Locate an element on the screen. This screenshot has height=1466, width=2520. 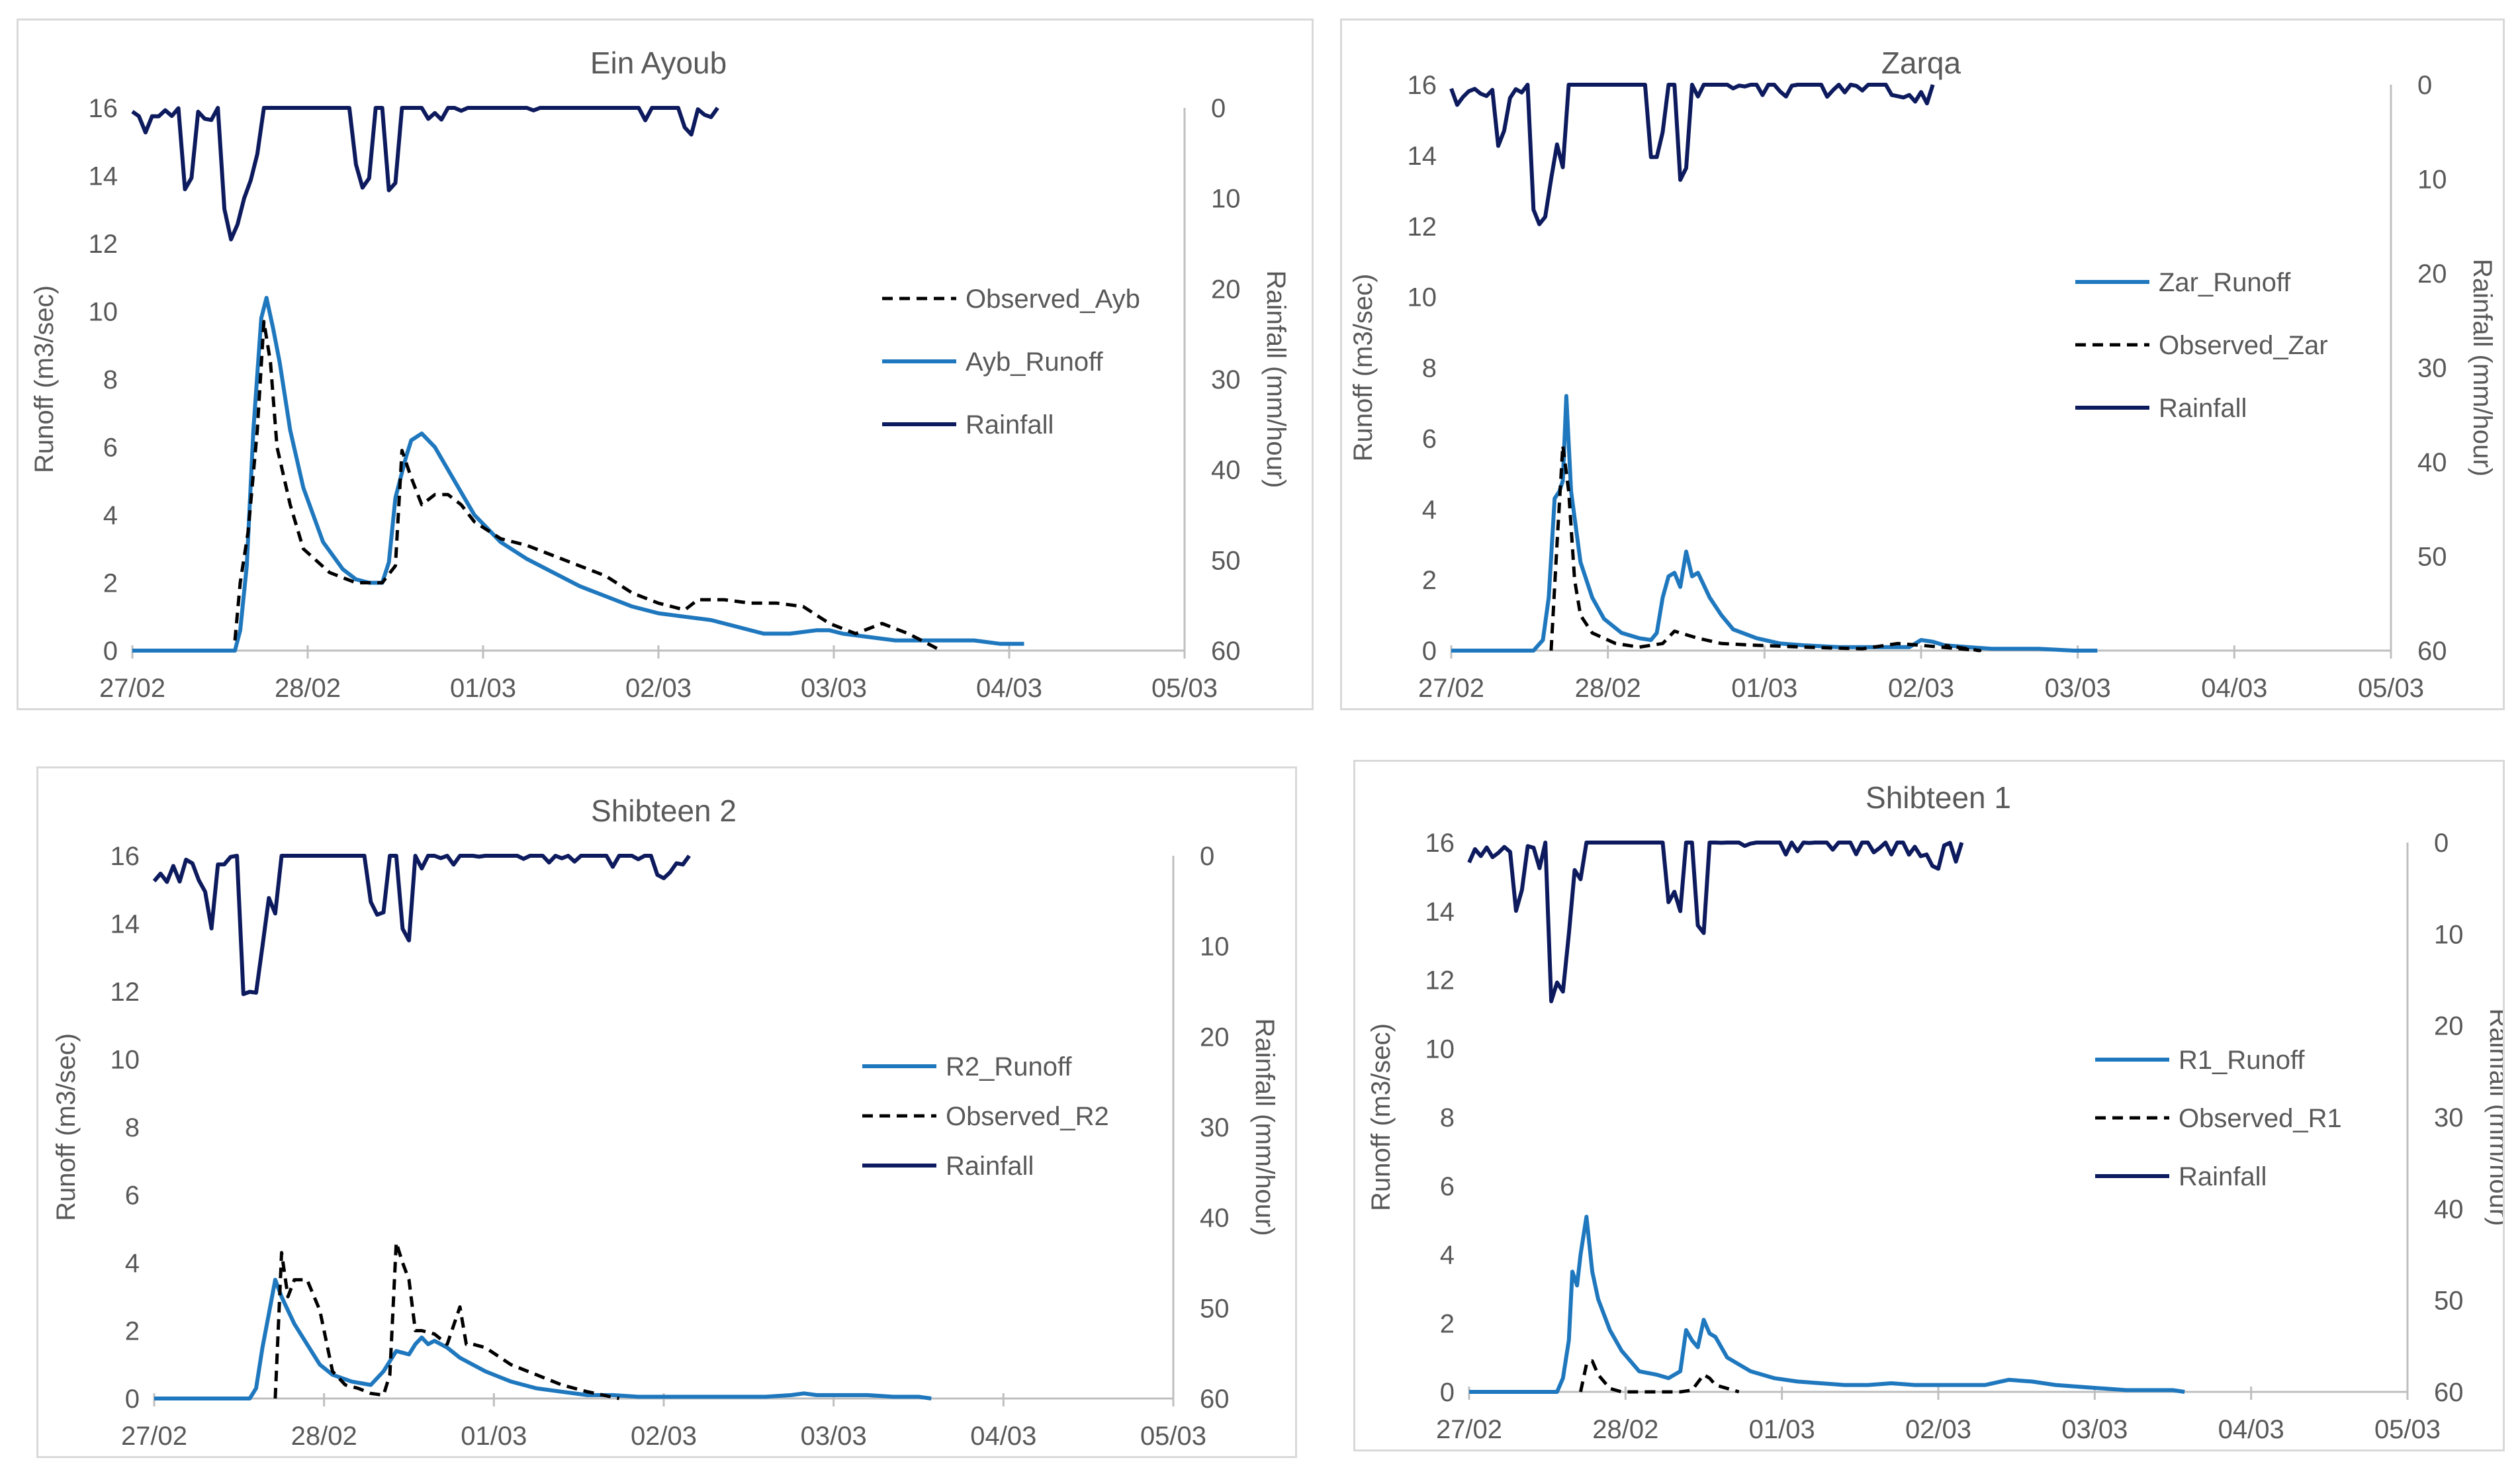
chart-title: Zarqa is located at coordinates (1921, 63).